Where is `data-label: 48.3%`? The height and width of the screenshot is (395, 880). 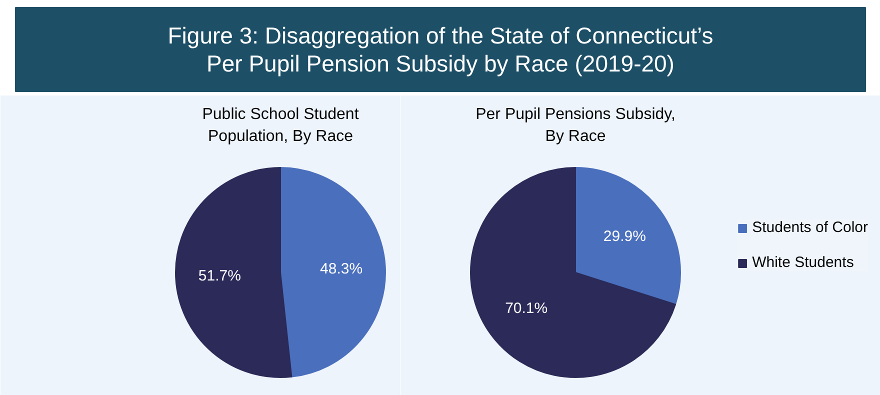 data-label: 48.3% is located at coordinates (341, 269).